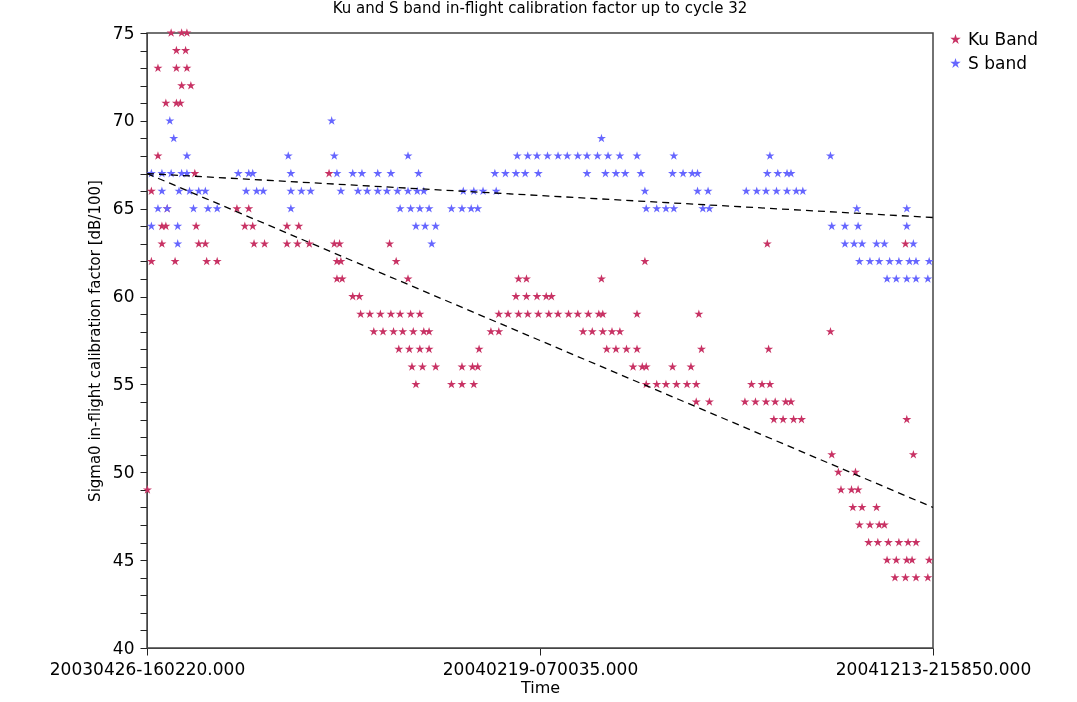 Image resolution: width=1077 pixels, height=702 pixels. Describe the element at coordinates (123, 296) in the screenshot. I see `y-tick-label: 60` at that location.